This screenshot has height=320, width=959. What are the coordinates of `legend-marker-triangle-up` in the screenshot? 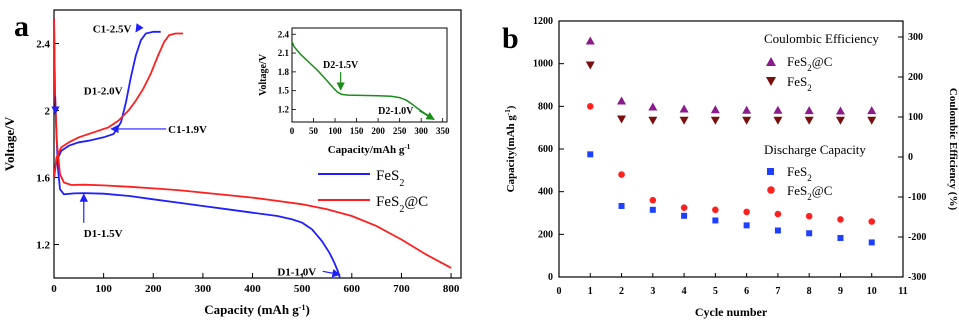 It's located at (771, 61).